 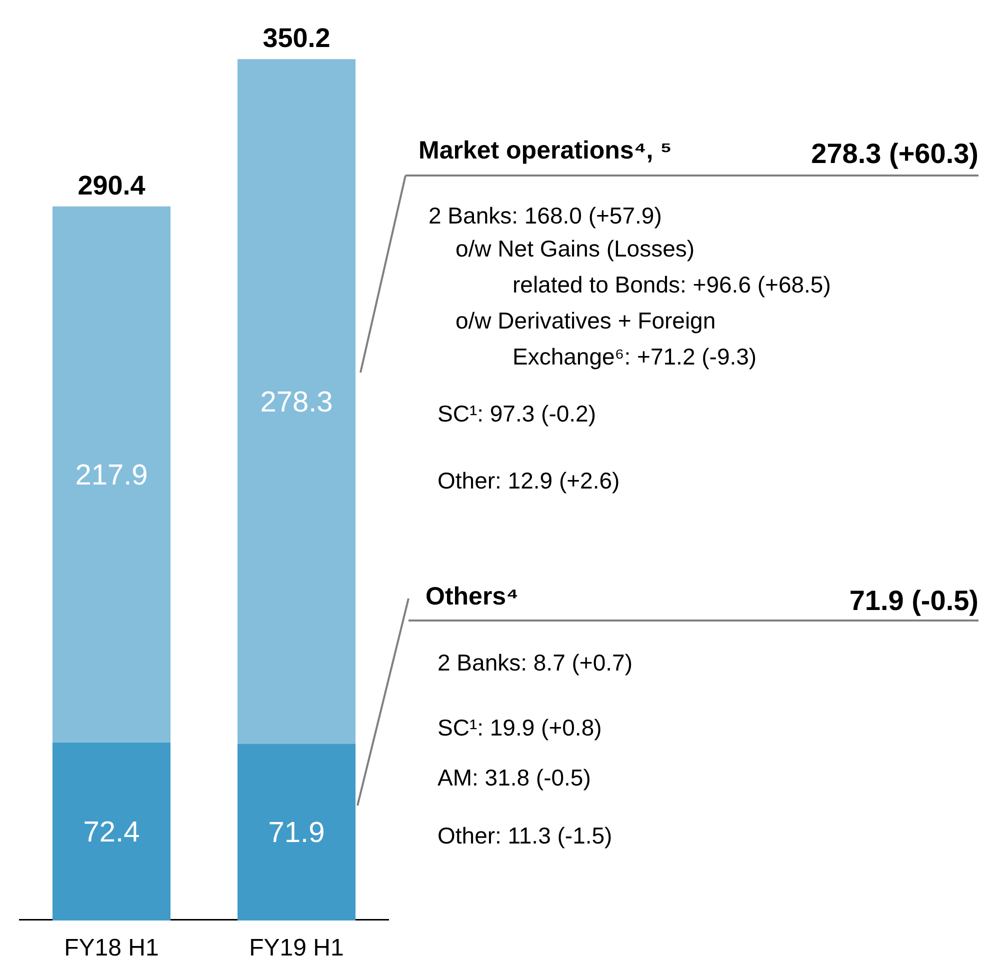 I want to click on text: 278.3 (+60.3), so click(x=894, y=153).